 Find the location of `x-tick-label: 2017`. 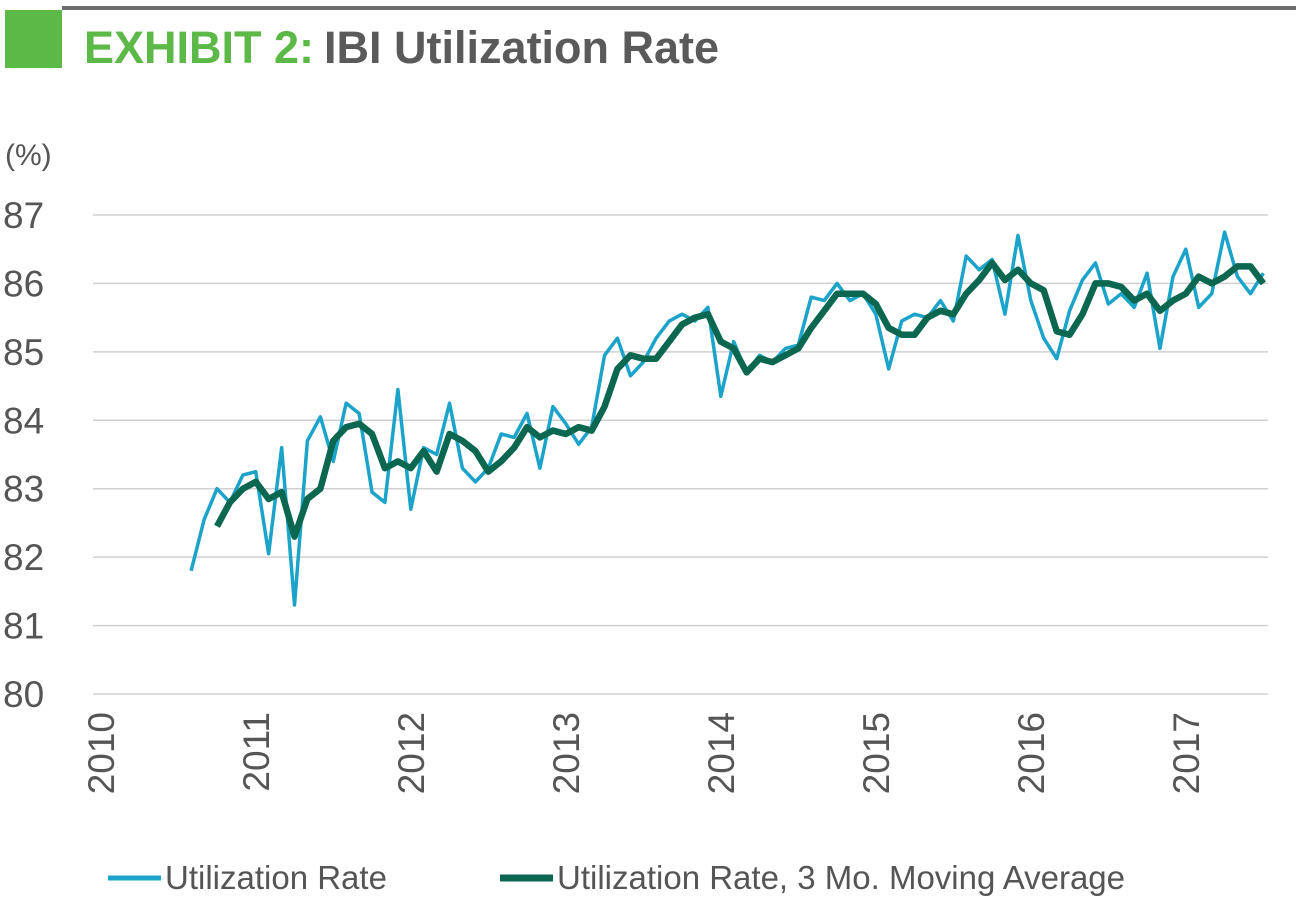

x-tick-label: 2017 is located at coordinates (1186, 753).